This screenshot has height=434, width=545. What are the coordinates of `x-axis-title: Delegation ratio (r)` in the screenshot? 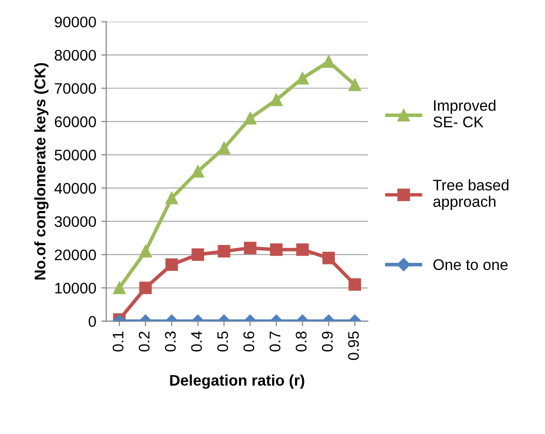 It's located at (237, 381).